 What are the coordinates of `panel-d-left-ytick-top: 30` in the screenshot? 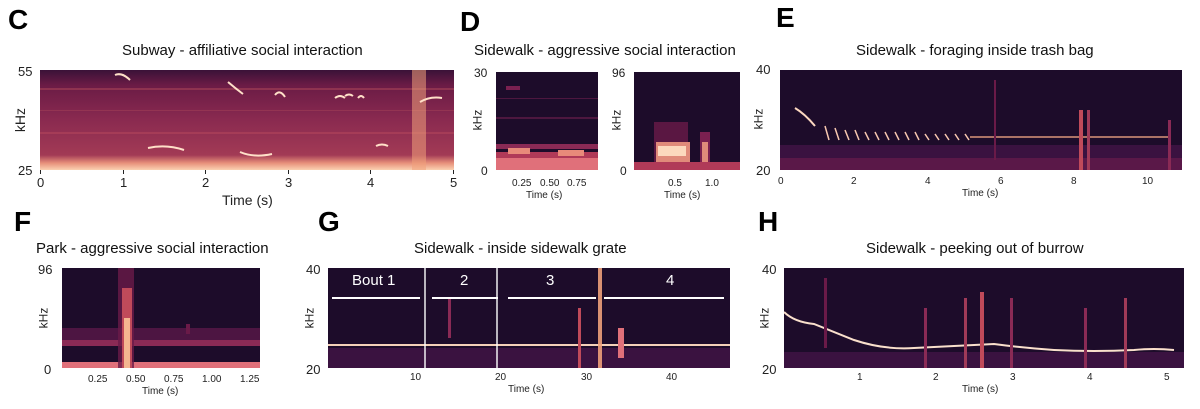 It's located at (481, 73).